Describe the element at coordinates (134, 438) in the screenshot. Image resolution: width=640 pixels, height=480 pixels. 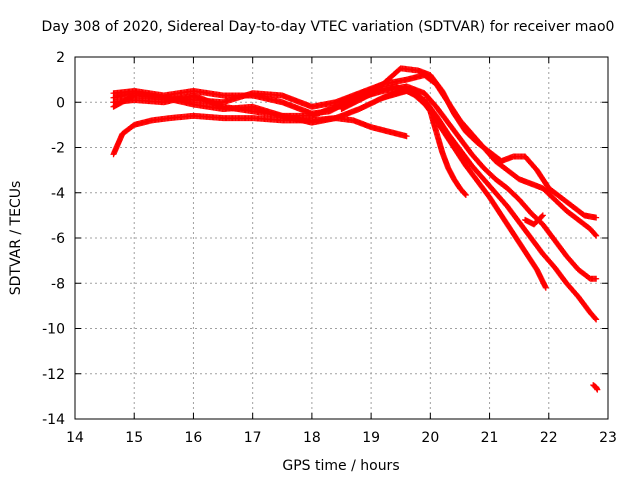
I see `x-tick-label: 15` at that location.